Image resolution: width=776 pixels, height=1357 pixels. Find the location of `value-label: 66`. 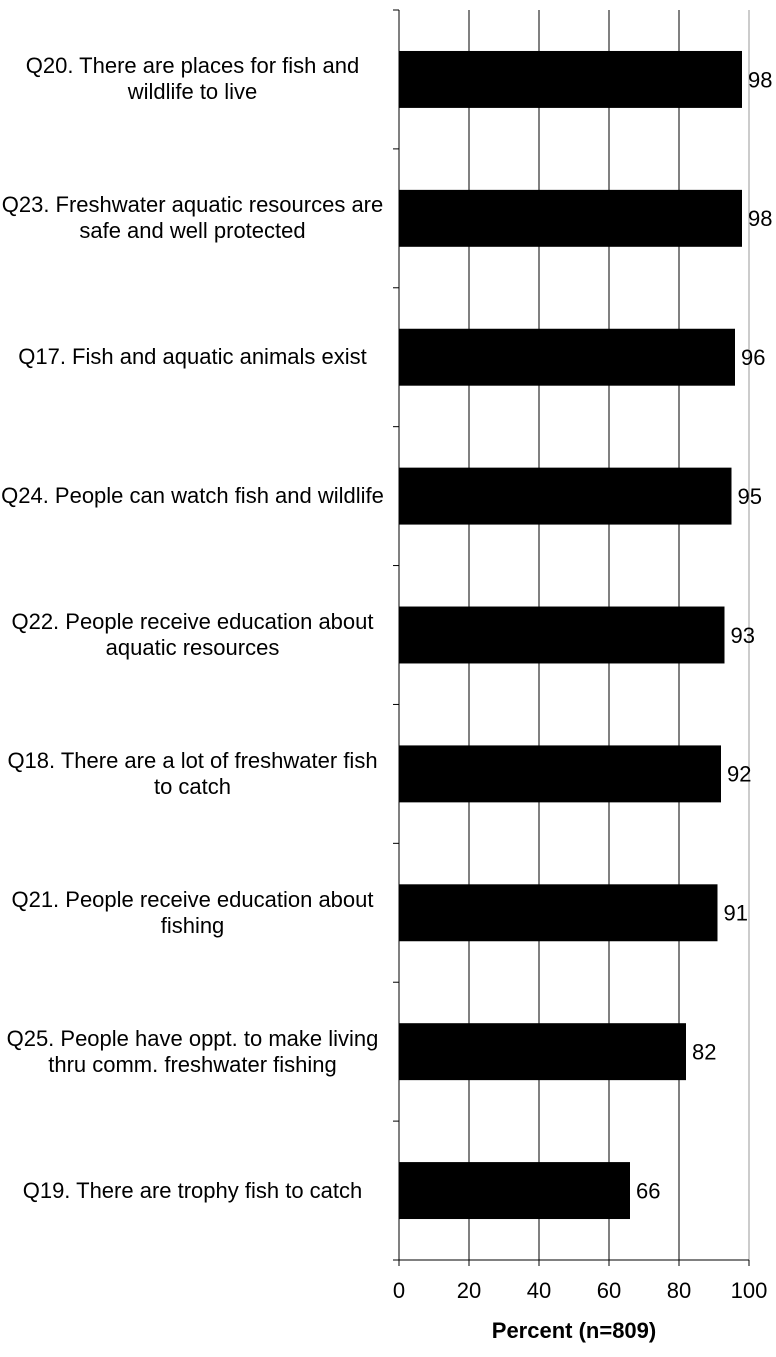

value-label: 66 is located at coordinates (648, 1190).